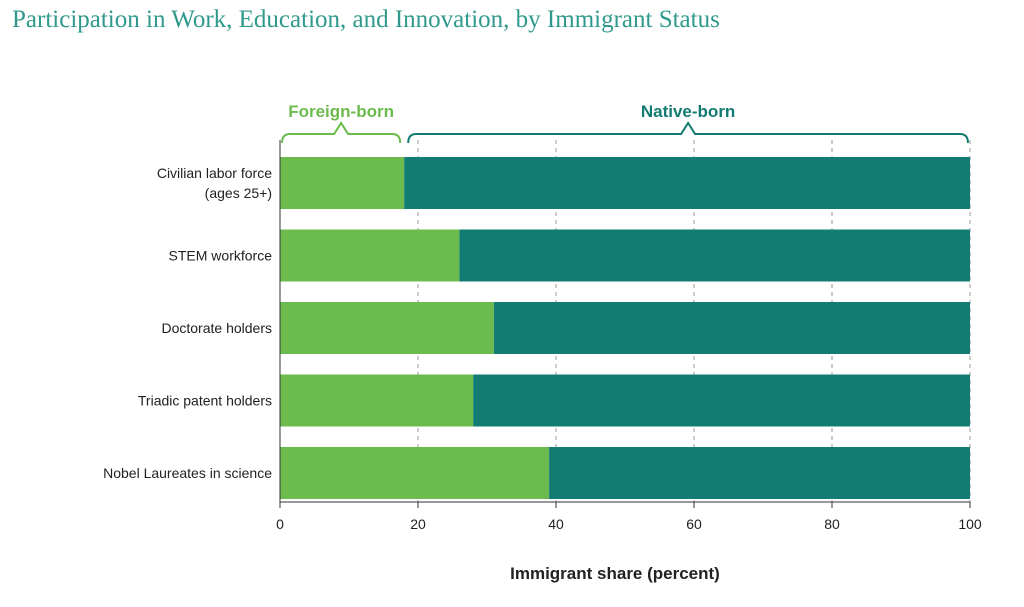 This screenshot has height=607, width=1024. Describe the element at coordinates (556, 524) in the screenshot. I see `tick-label-40: 40` at that location.